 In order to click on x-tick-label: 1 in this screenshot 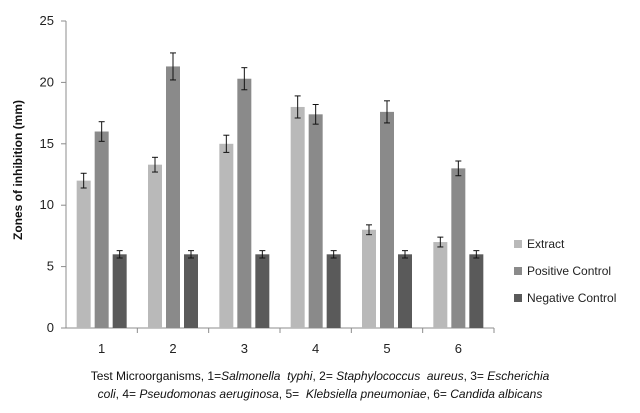, I will do `click(101, 348)`.